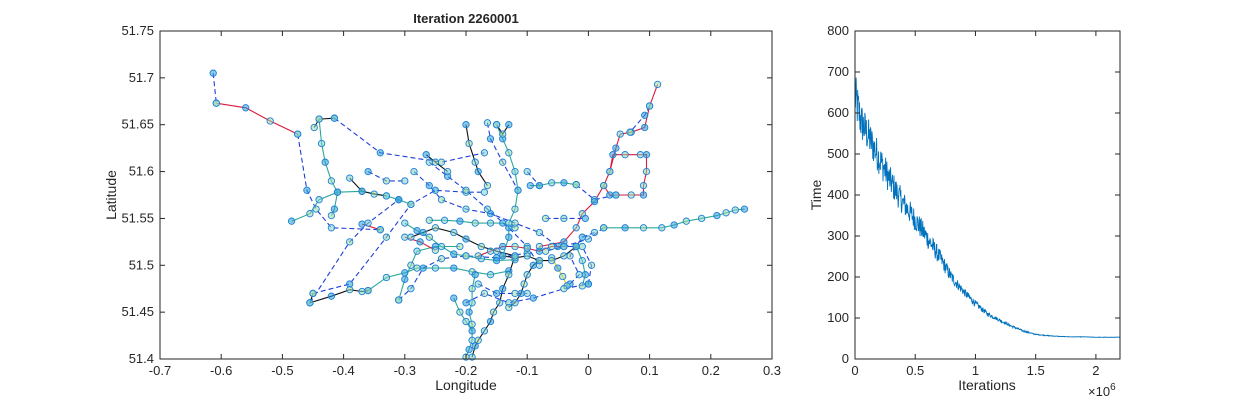 The height and width of the screenshot is (405, 1238). What do you see at coordinates (137, 217) in the screenshot?
I see `map-ytick-label: 51.55` at bounding box center [137, 217].